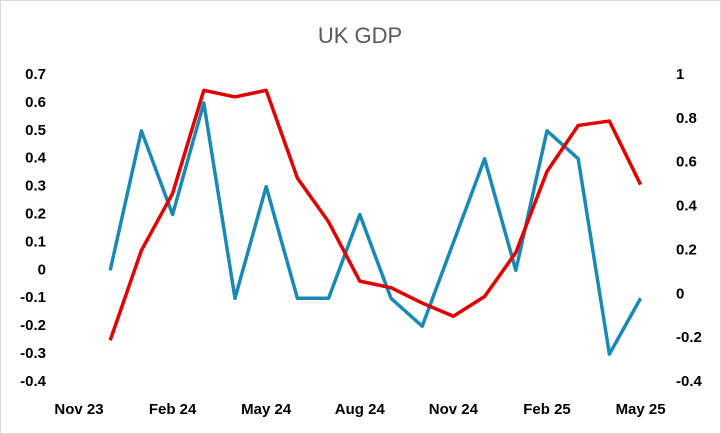 The image size is (721, 434). I want to click on y-tick-label: -0.2, so click(33, 325).